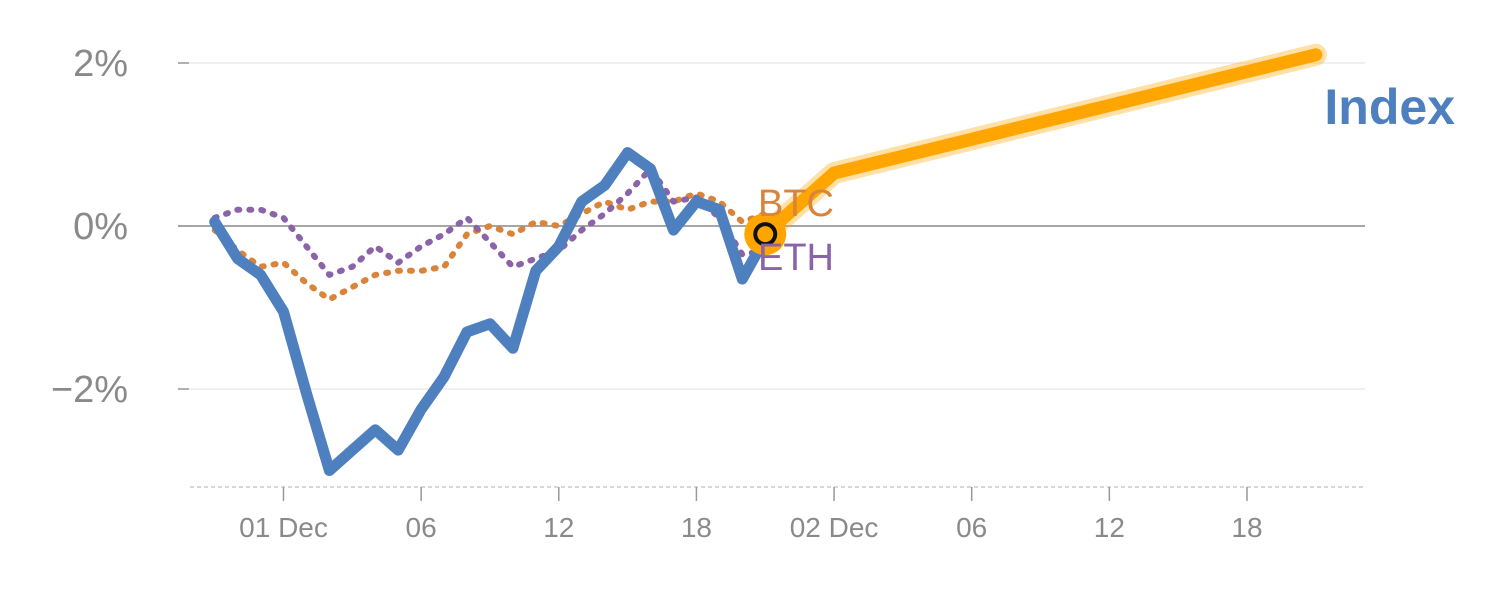 Image resolution: width=1500 pixels, height=600 pixels. What do you see at coordinates (834, 527) in the screenshot?
I see `x-tick-label: 02 Dec` at bounding box center [834, 527].